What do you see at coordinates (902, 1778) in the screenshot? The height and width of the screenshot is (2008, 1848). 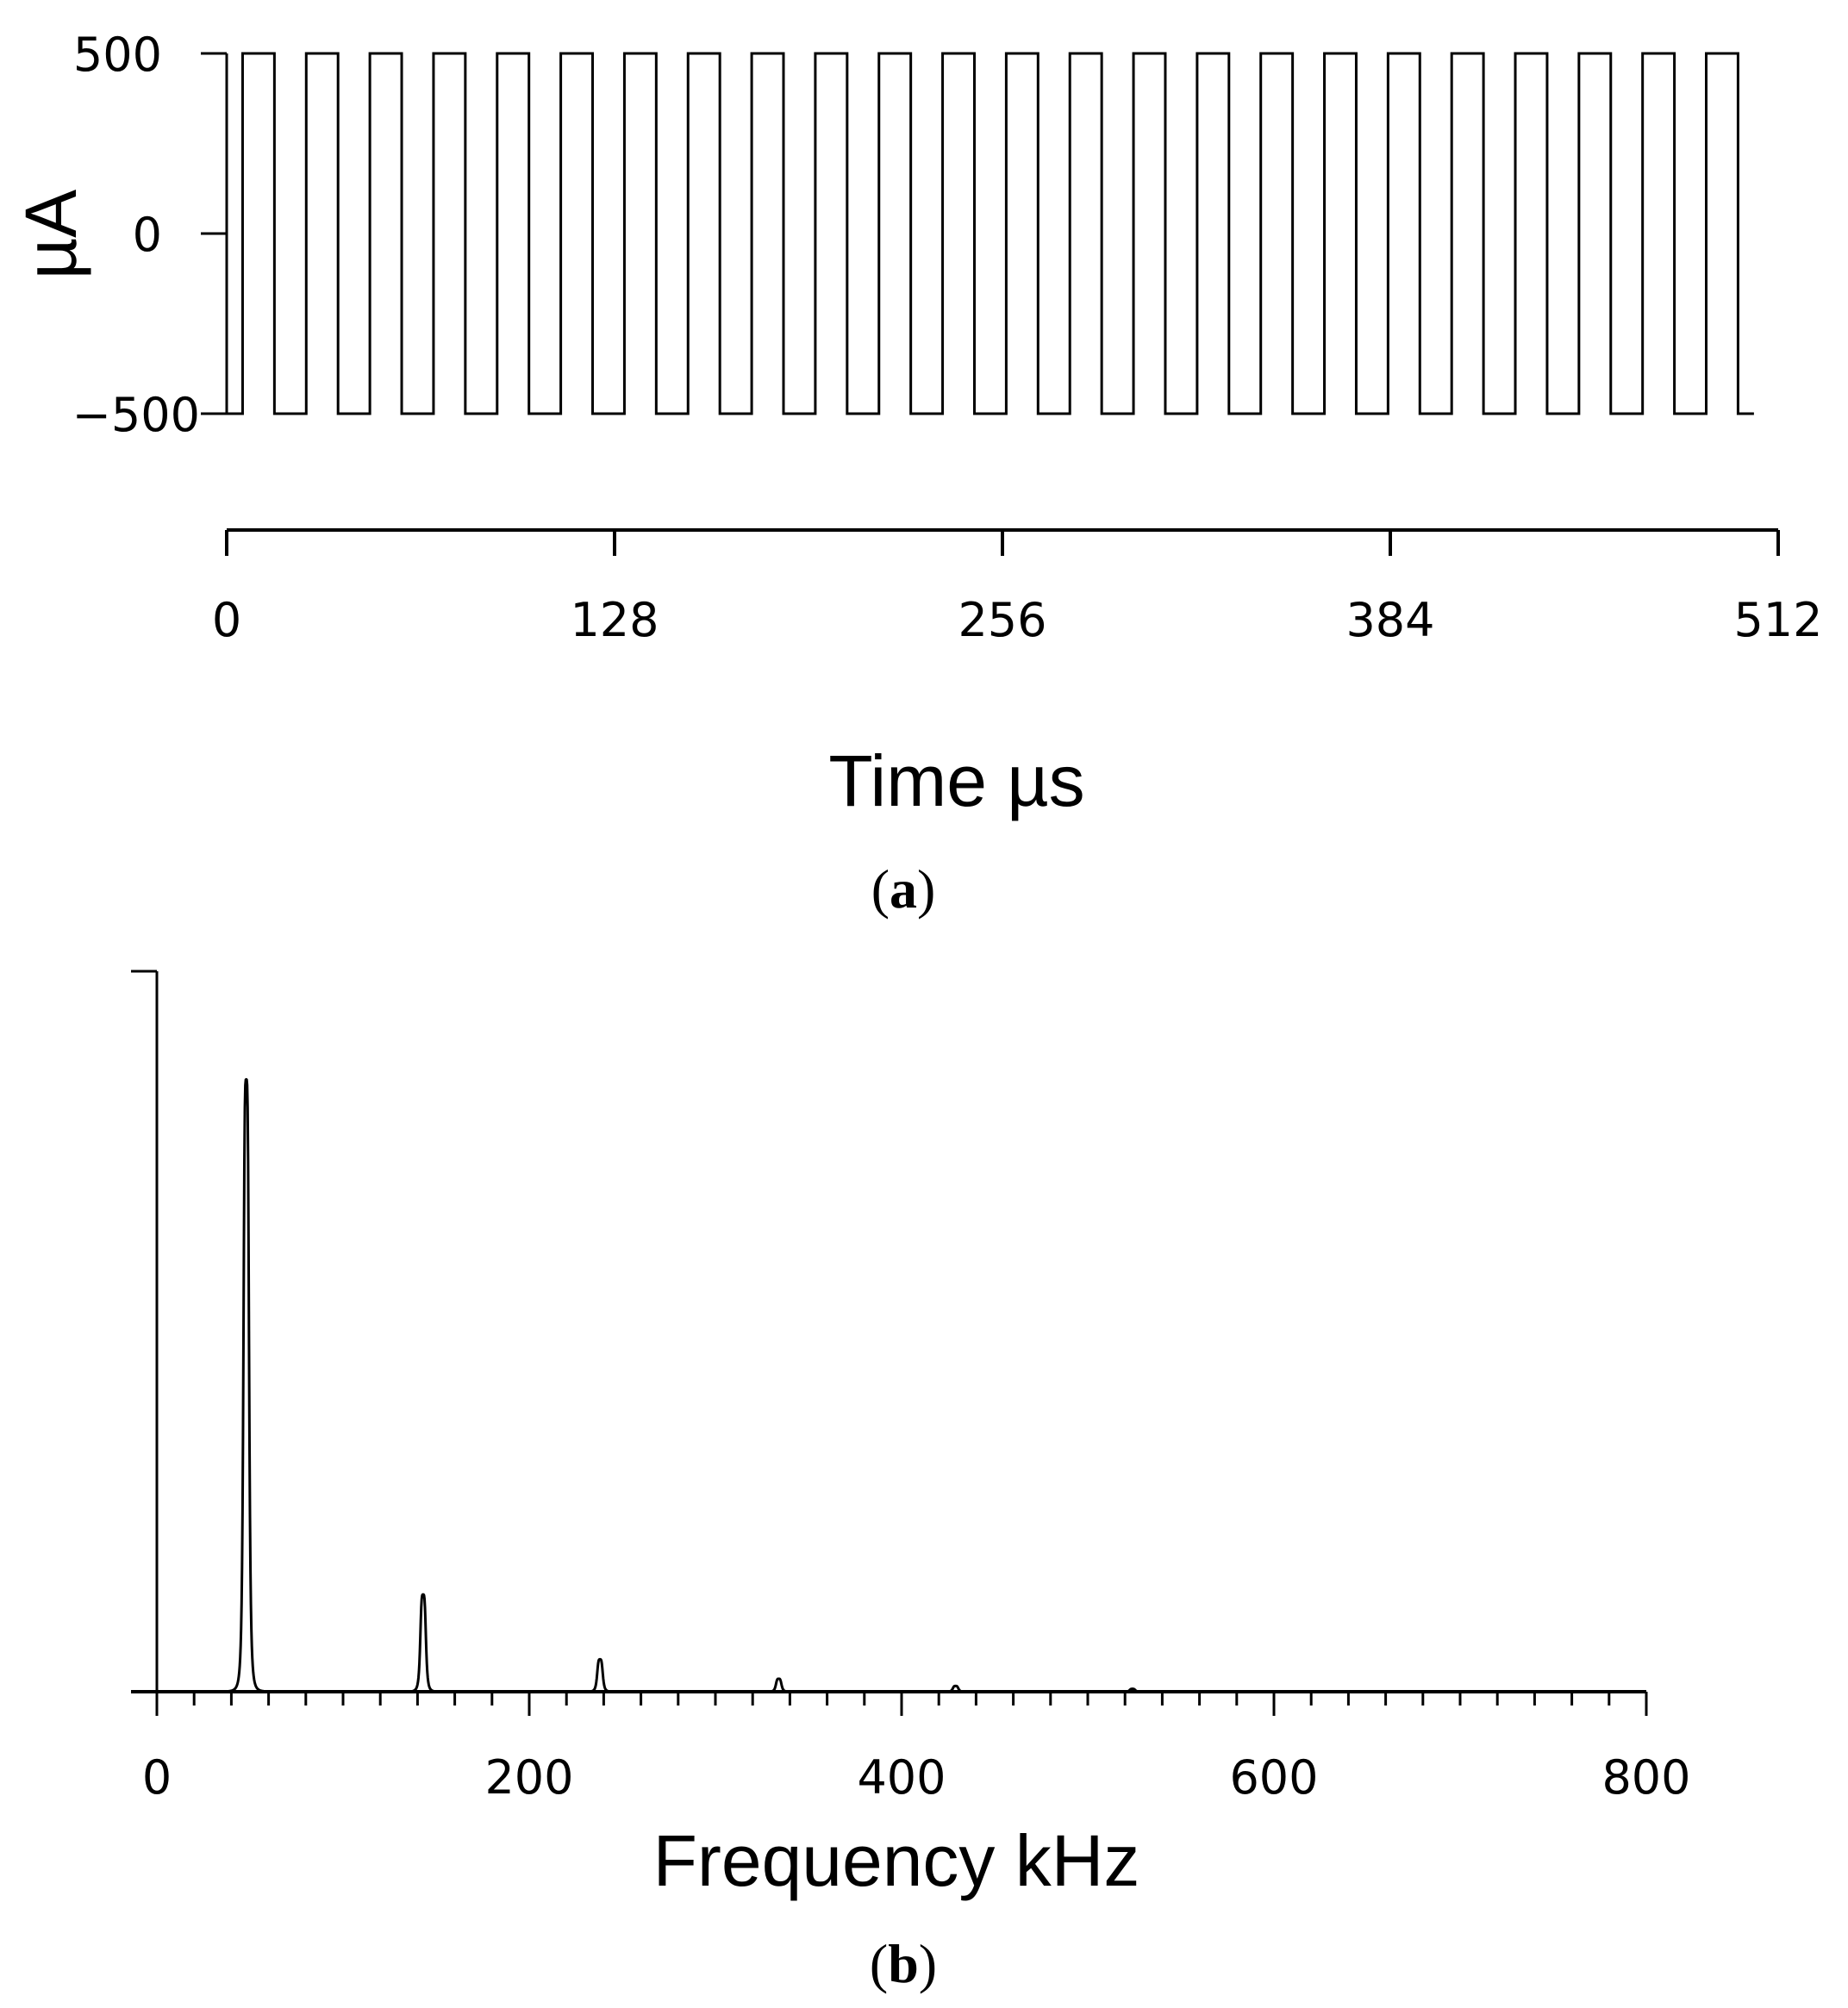 I see `panel-b-x-tick-label: 400` at bounding box center [902, 1778].